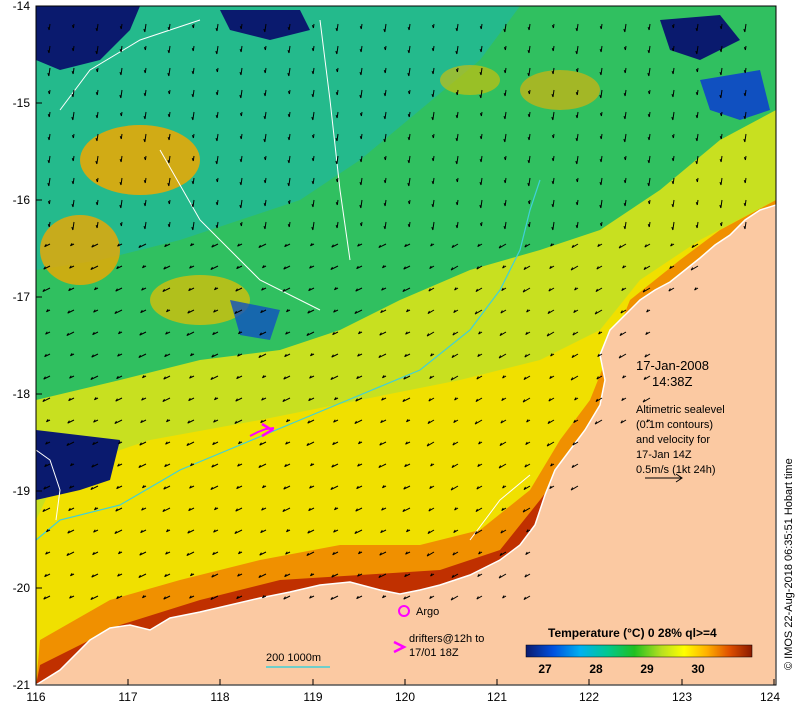  What do you see at coordinates (427, 612) in the screenshot?
I see `argo-label: Argo` at bounding box center [427, 612].